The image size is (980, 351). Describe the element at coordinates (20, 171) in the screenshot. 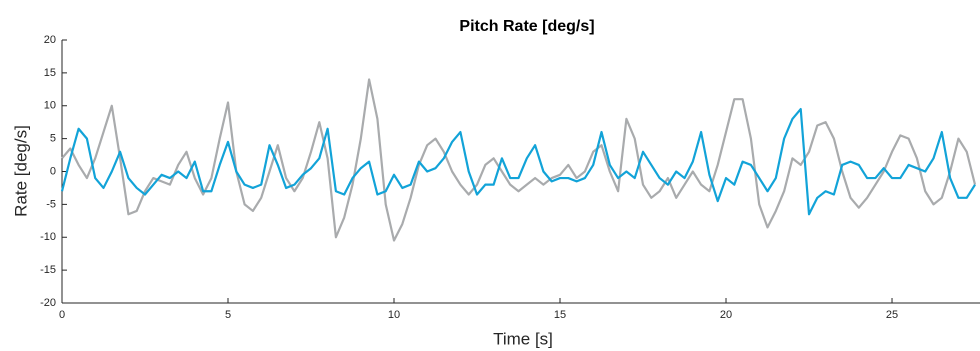

I see `y-axis-label: Rate [deg/s]` at that location.